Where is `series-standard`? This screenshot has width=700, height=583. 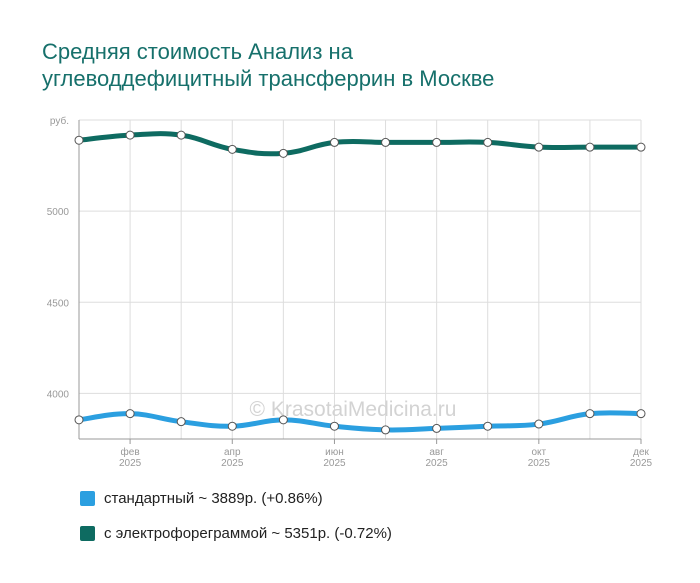 series-standard is located at coordinates (360, 422).